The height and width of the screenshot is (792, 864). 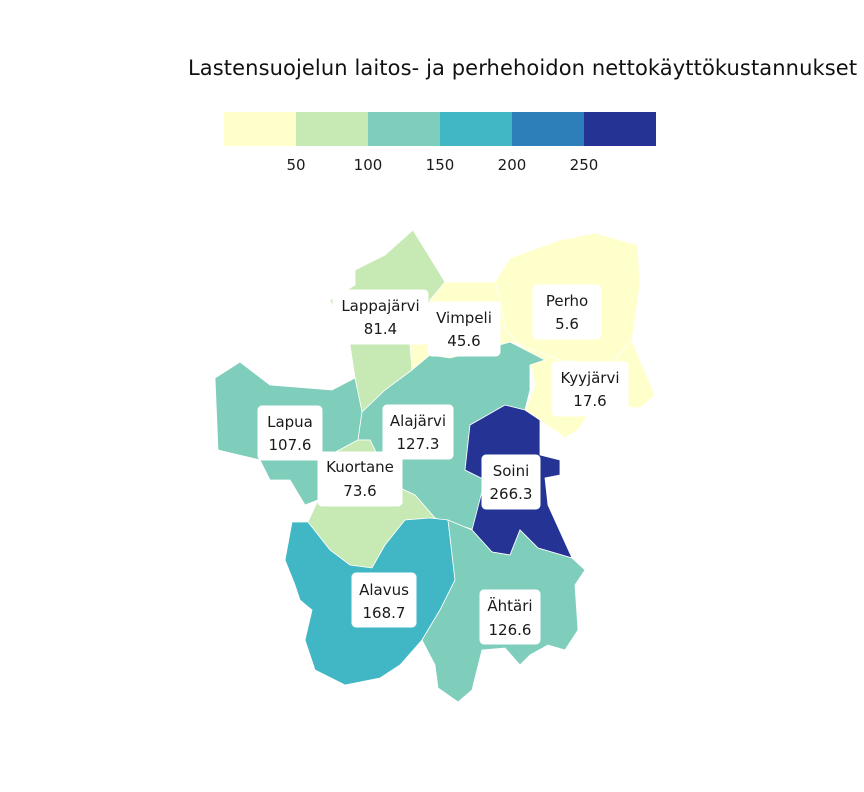 I want to click on region-name-lapua: Lapua, so click(x=290, y=422).